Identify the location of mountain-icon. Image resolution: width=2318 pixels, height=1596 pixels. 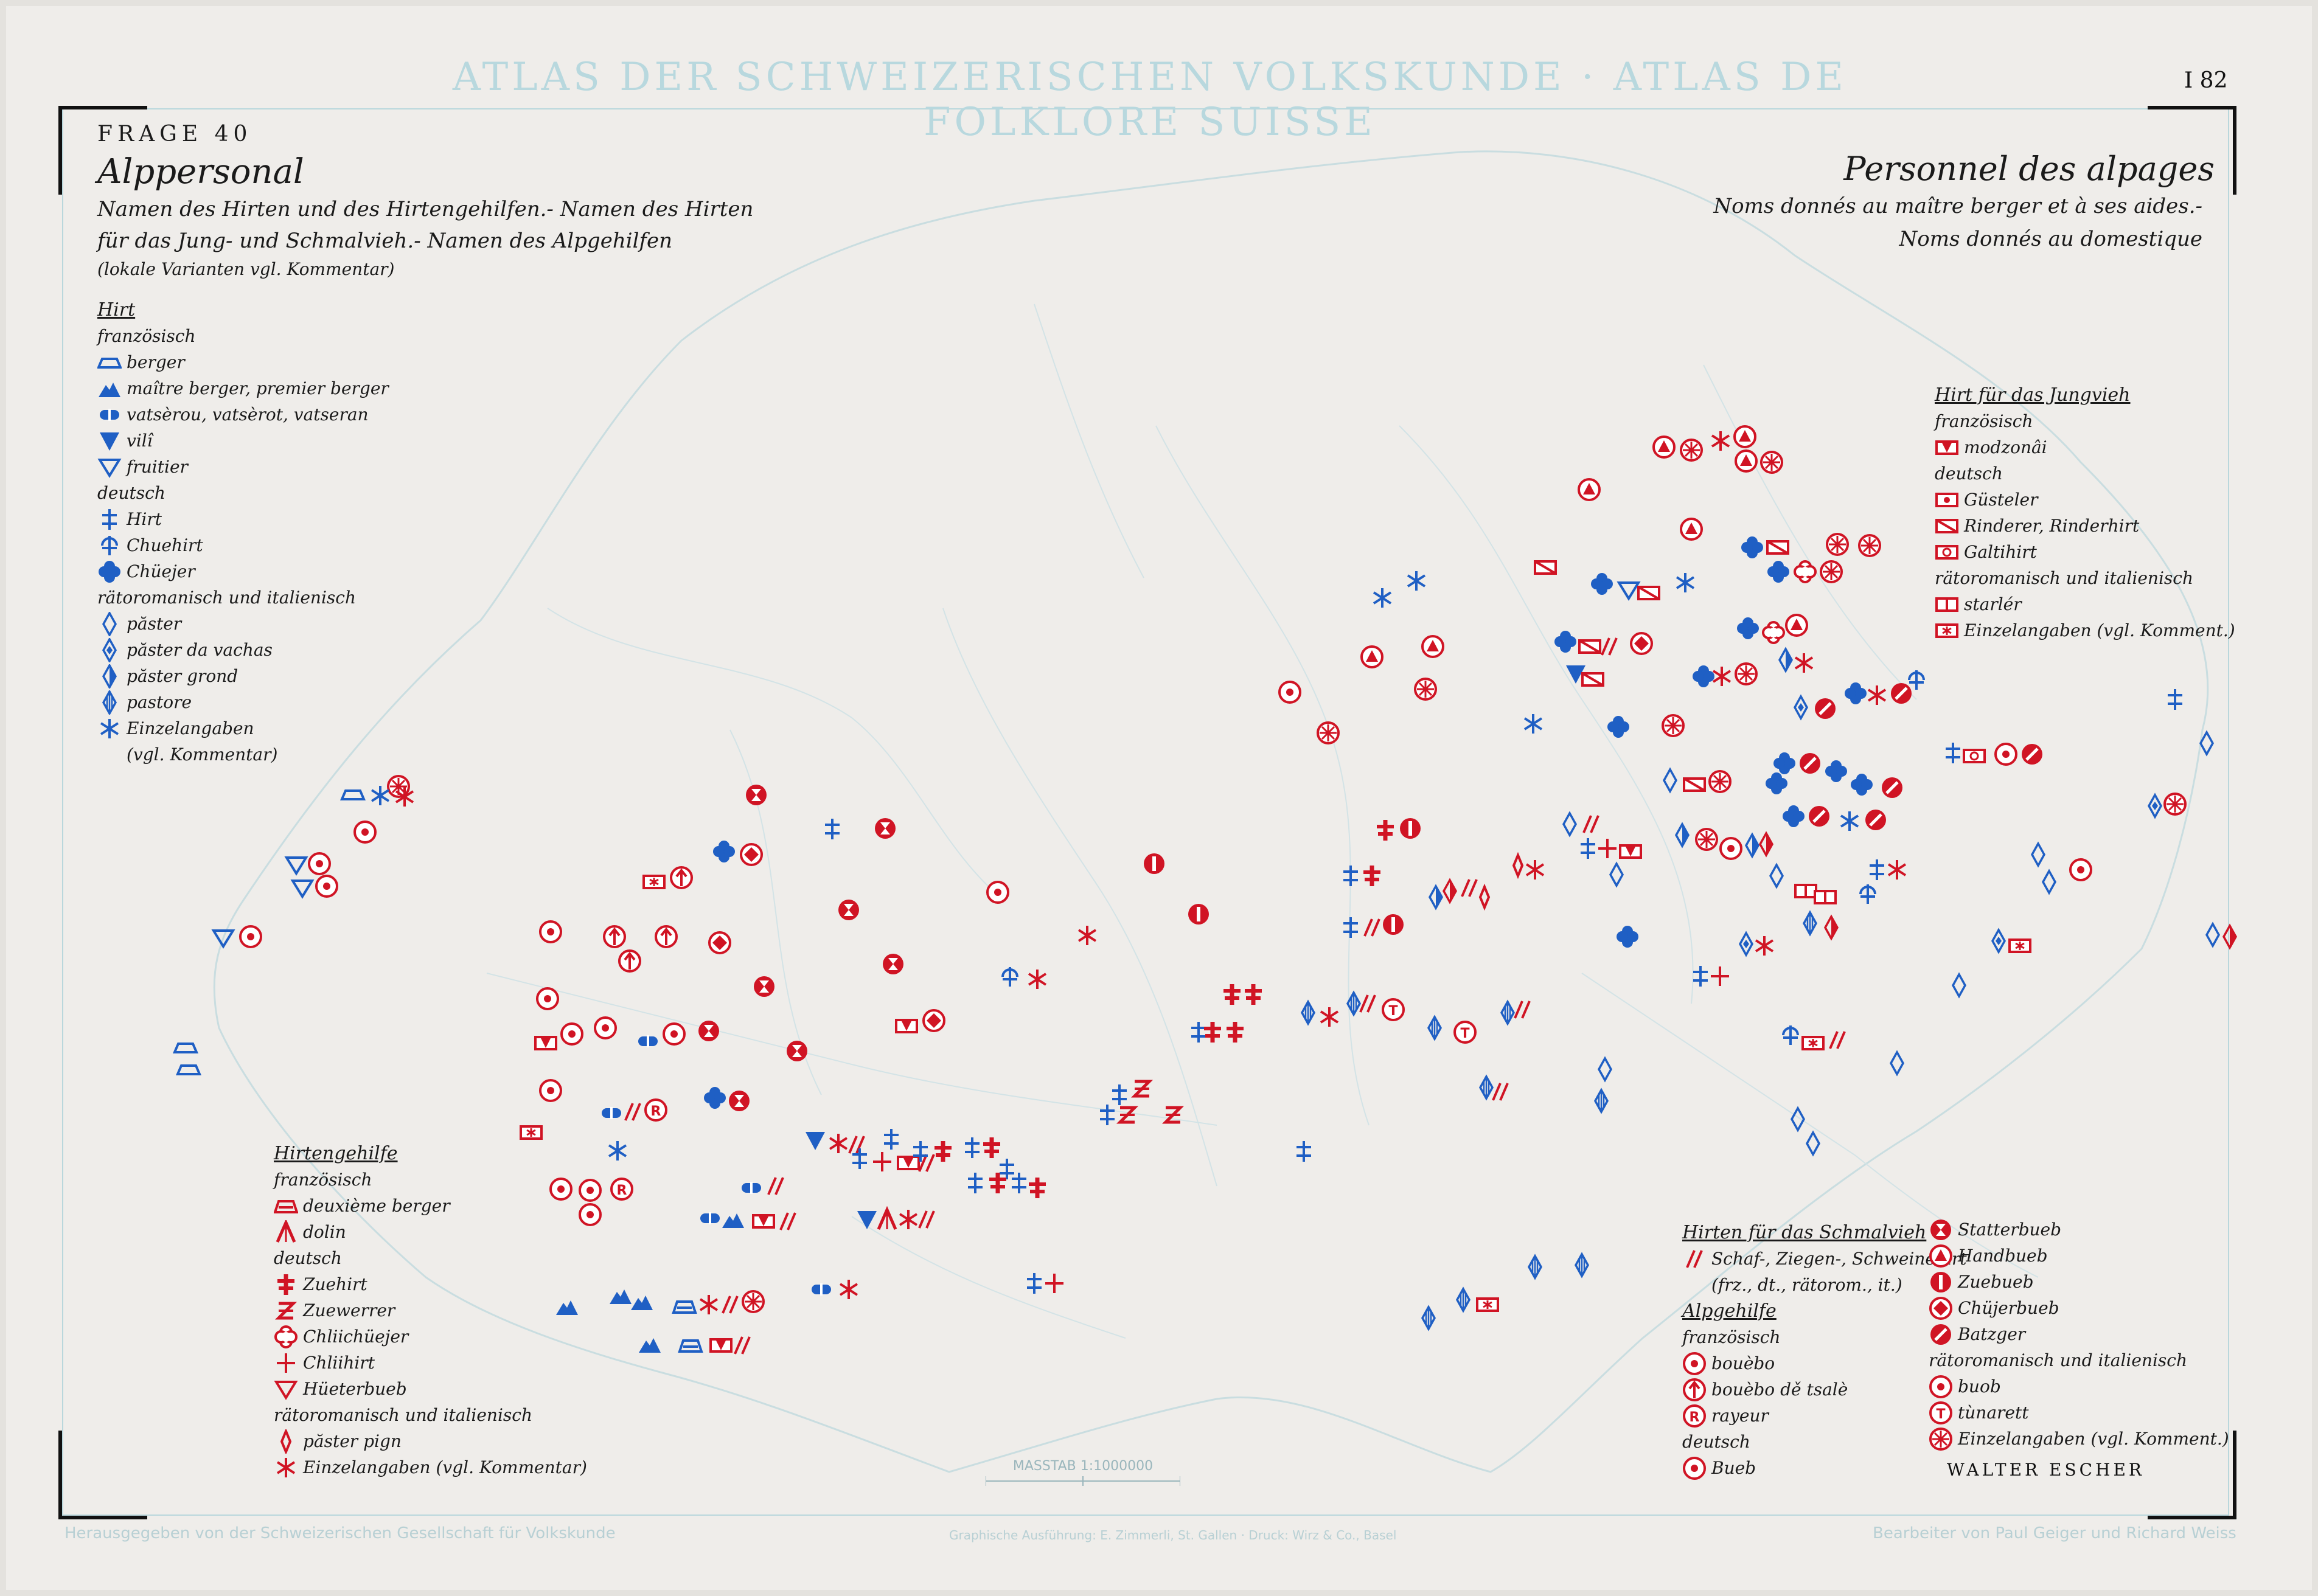
(109, 389).